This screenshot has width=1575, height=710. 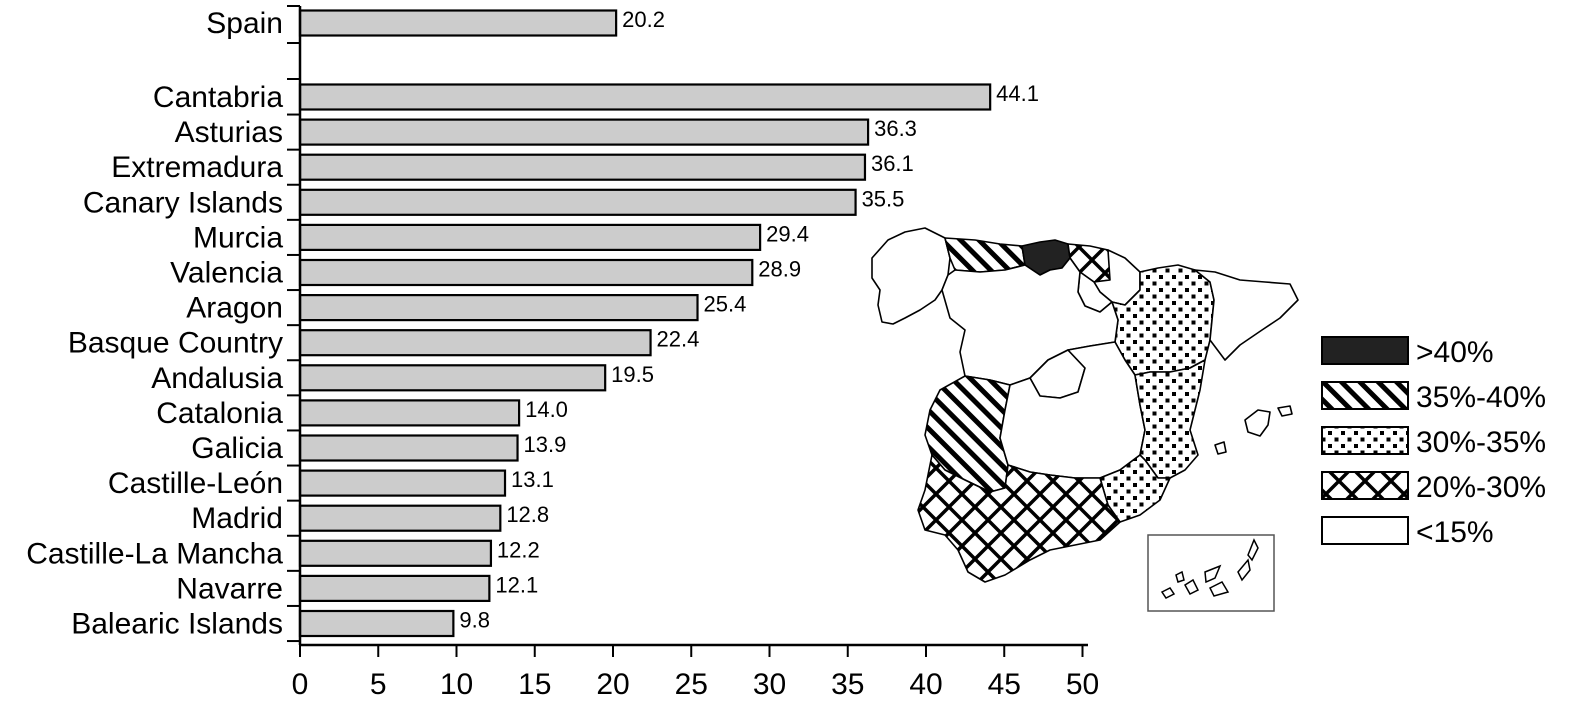 I want to click on bar-madrid, so click(x=400, y=518).